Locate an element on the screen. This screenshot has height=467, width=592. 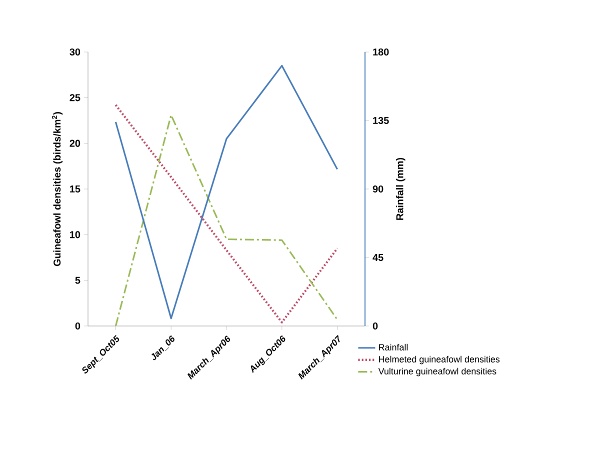
y2-tick-label: 180 is located at coordinates (381, 52).